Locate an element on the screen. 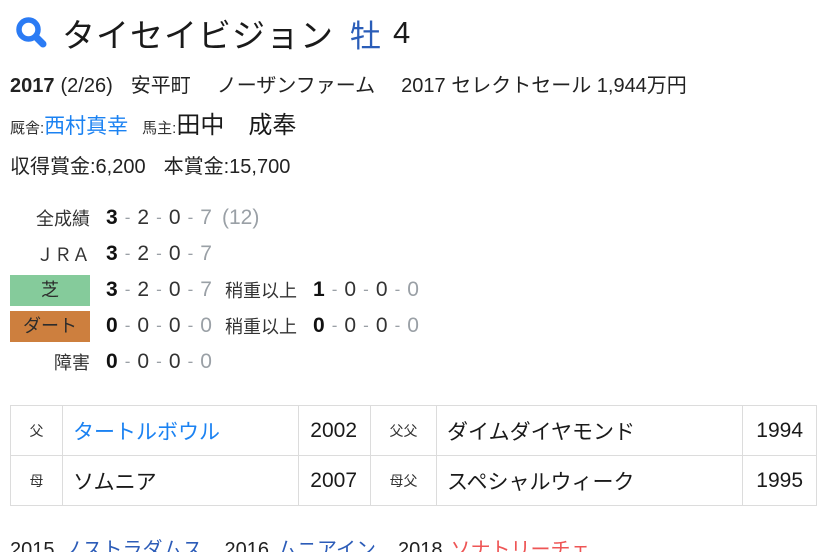 The image size is (823, 552). record-values-dirt: 0 - 0 - 0 - 0 is located at coordinates (159, 326).